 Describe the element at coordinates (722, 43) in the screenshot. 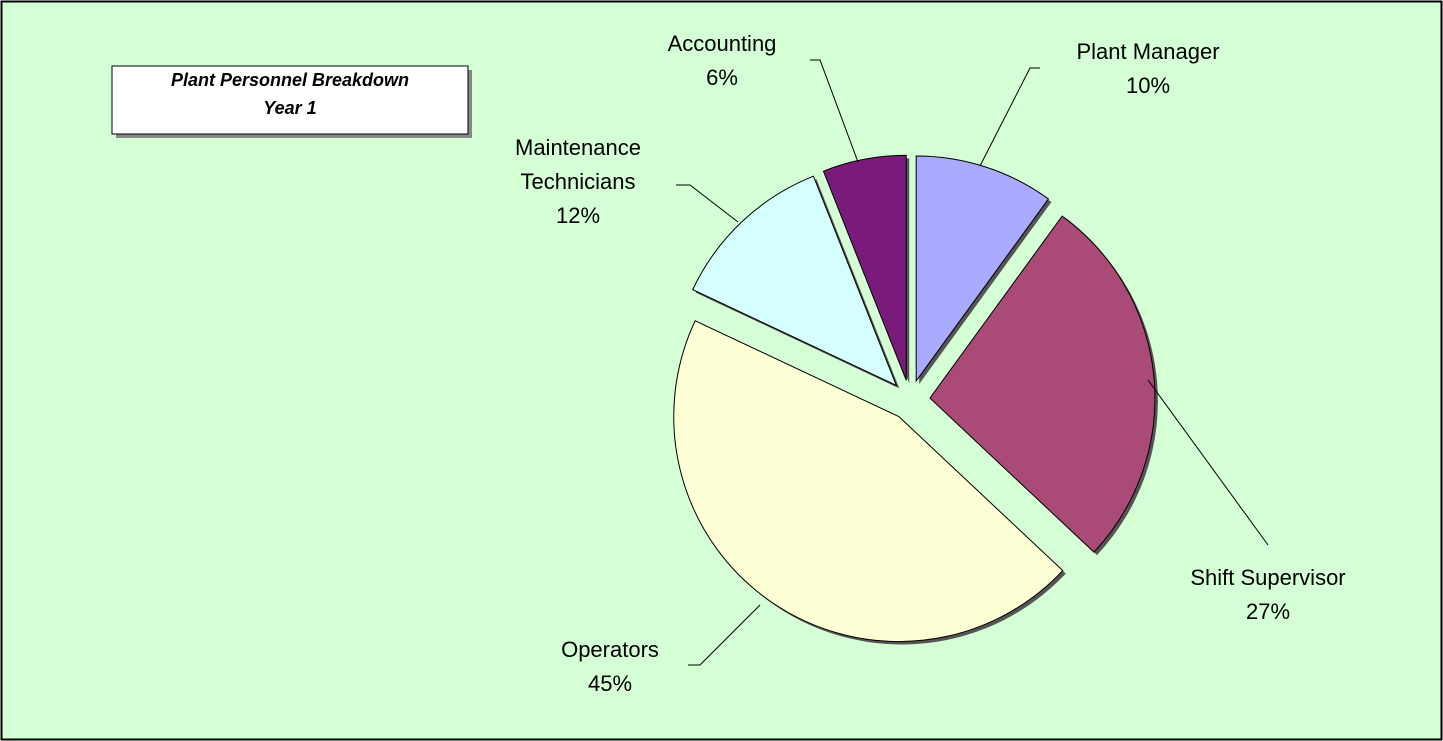

I see `category-label: Accounting` at that location.